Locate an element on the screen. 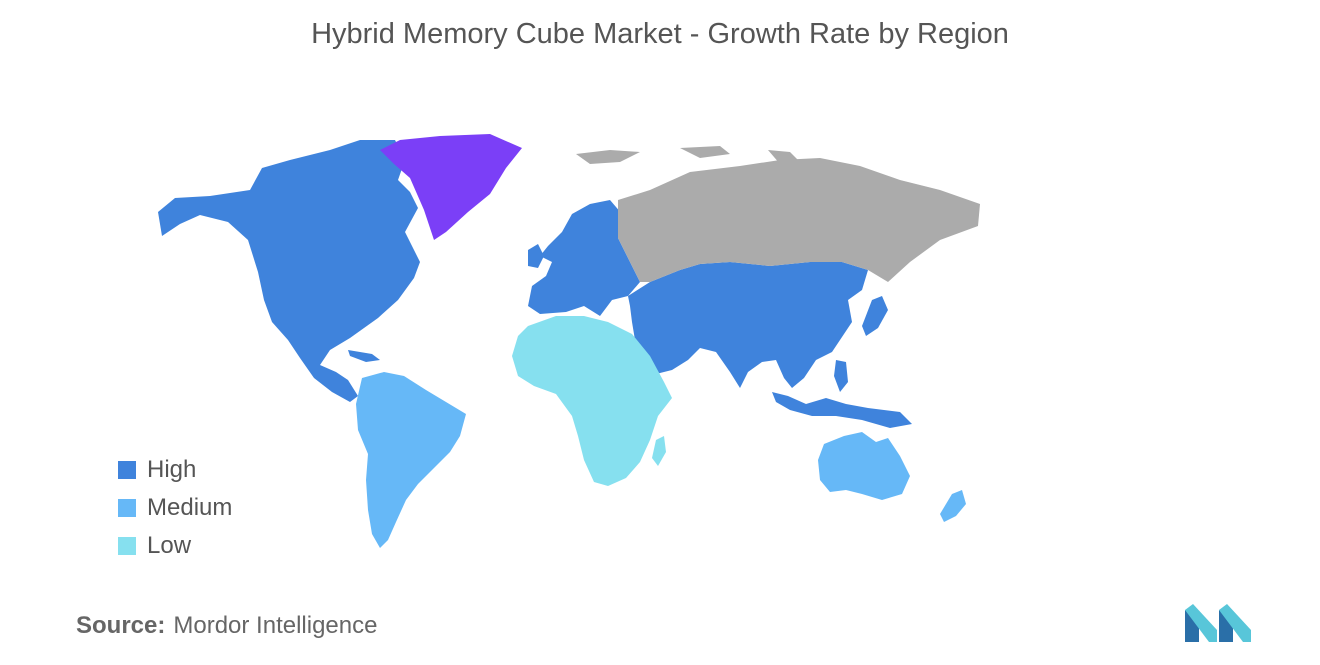  source-value: Mordor Intelligence is located at coordinates (275, 625).